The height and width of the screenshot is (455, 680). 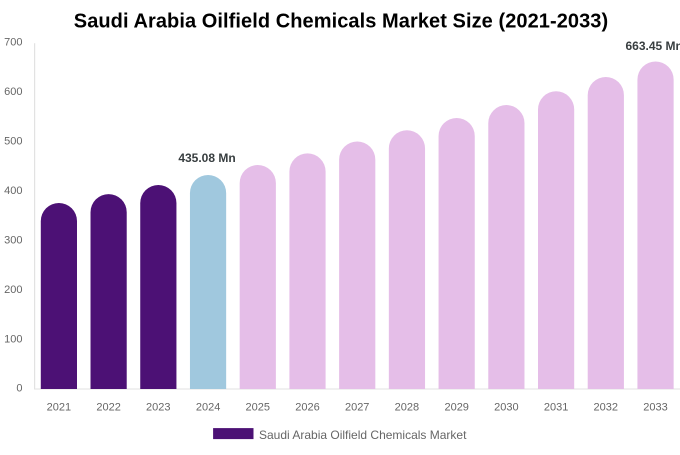 What do you see at coordinates (13, 290) in the screenshot?
I see `svg-text: 200` at bounding box center [13, 290].